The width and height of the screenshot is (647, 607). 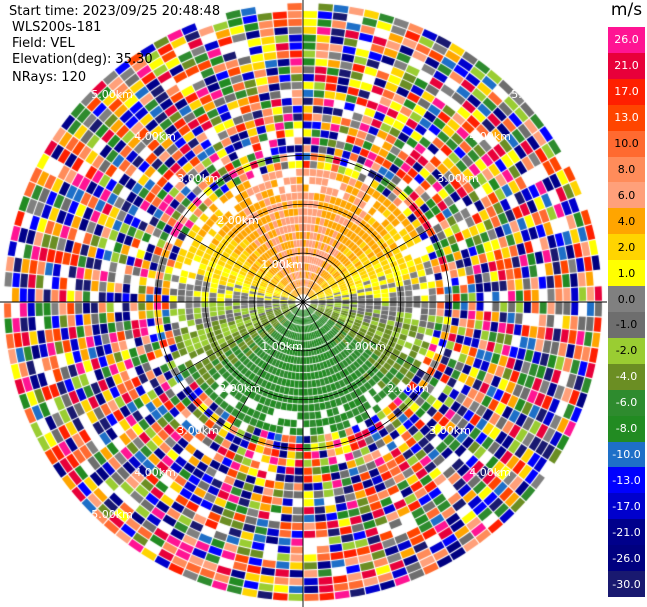 I want to click on device-name: WLS200s-181, so click(x=57, y=27).